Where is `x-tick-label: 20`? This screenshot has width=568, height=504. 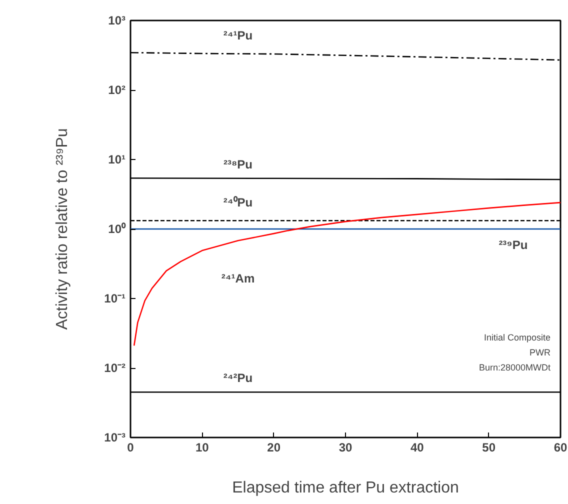 x-tick-label: 20 is located at coordinates (274, 447).